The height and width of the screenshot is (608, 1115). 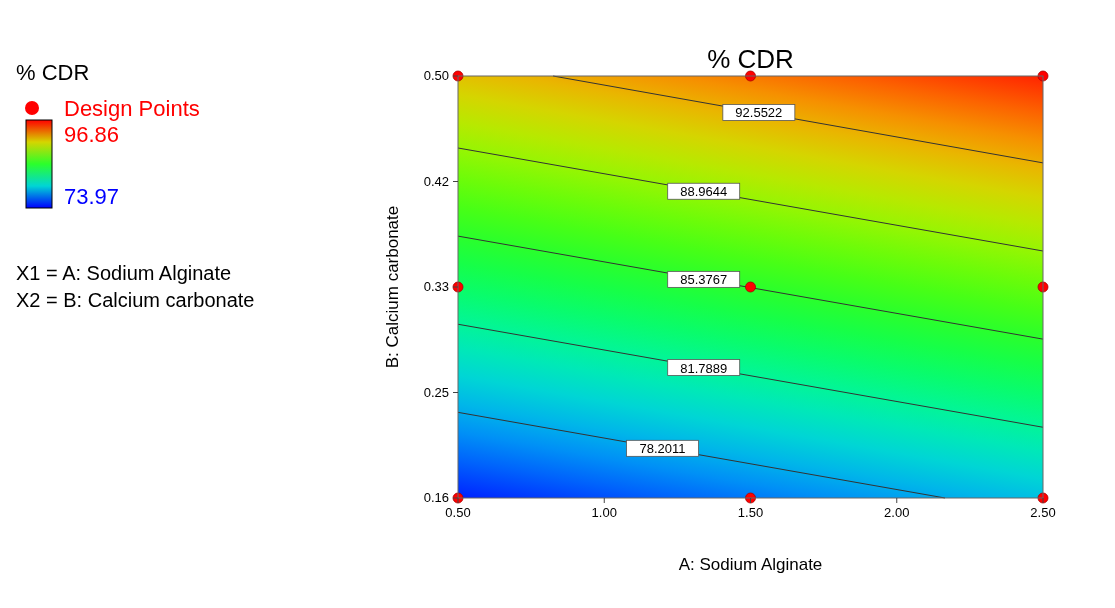 I want to click on x-tick-label: 2.00, so click(x=897, y=512).